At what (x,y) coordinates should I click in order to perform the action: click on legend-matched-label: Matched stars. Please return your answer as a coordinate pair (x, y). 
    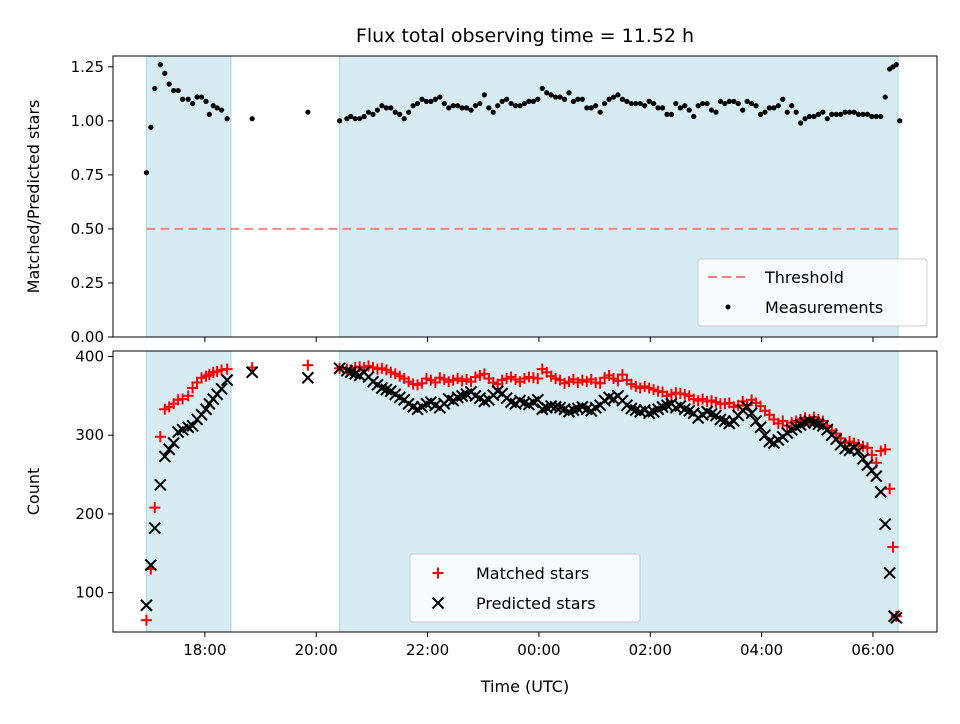
    Looking at the image, I should click on (532, 573).